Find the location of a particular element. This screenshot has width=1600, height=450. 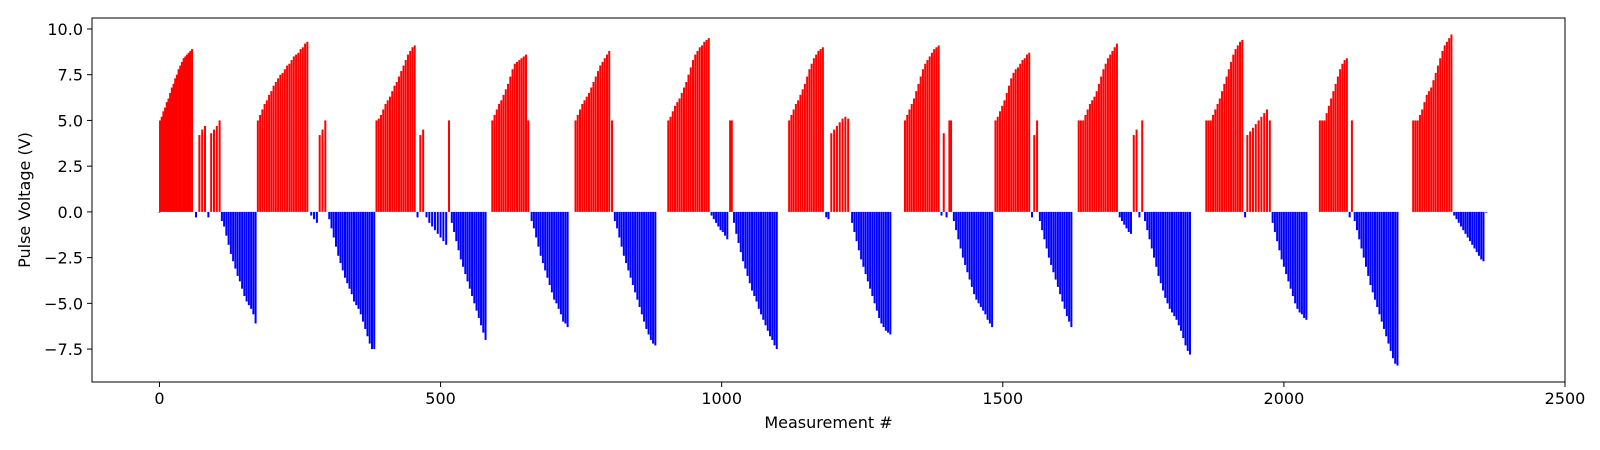

y-tick-label: −2.5 is located at coordinates (63, 258).